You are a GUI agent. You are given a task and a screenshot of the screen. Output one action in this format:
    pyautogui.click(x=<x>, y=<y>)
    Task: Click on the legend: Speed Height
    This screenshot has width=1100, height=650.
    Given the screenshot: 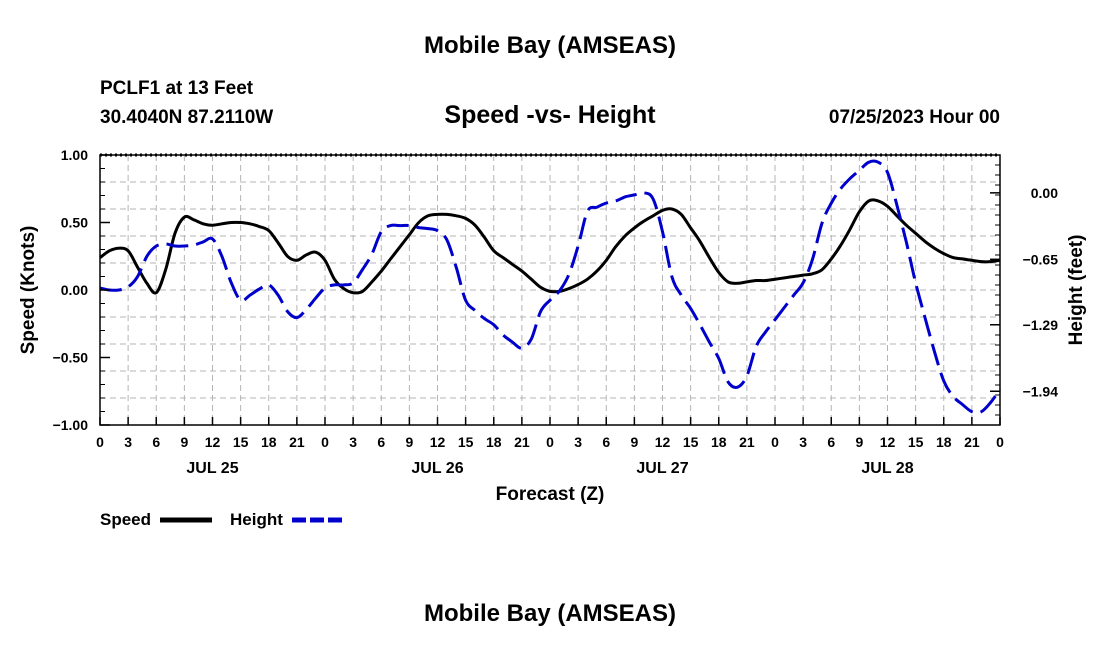 What is the action you would take?
    pyautogui.click(x=221, y=519)
    